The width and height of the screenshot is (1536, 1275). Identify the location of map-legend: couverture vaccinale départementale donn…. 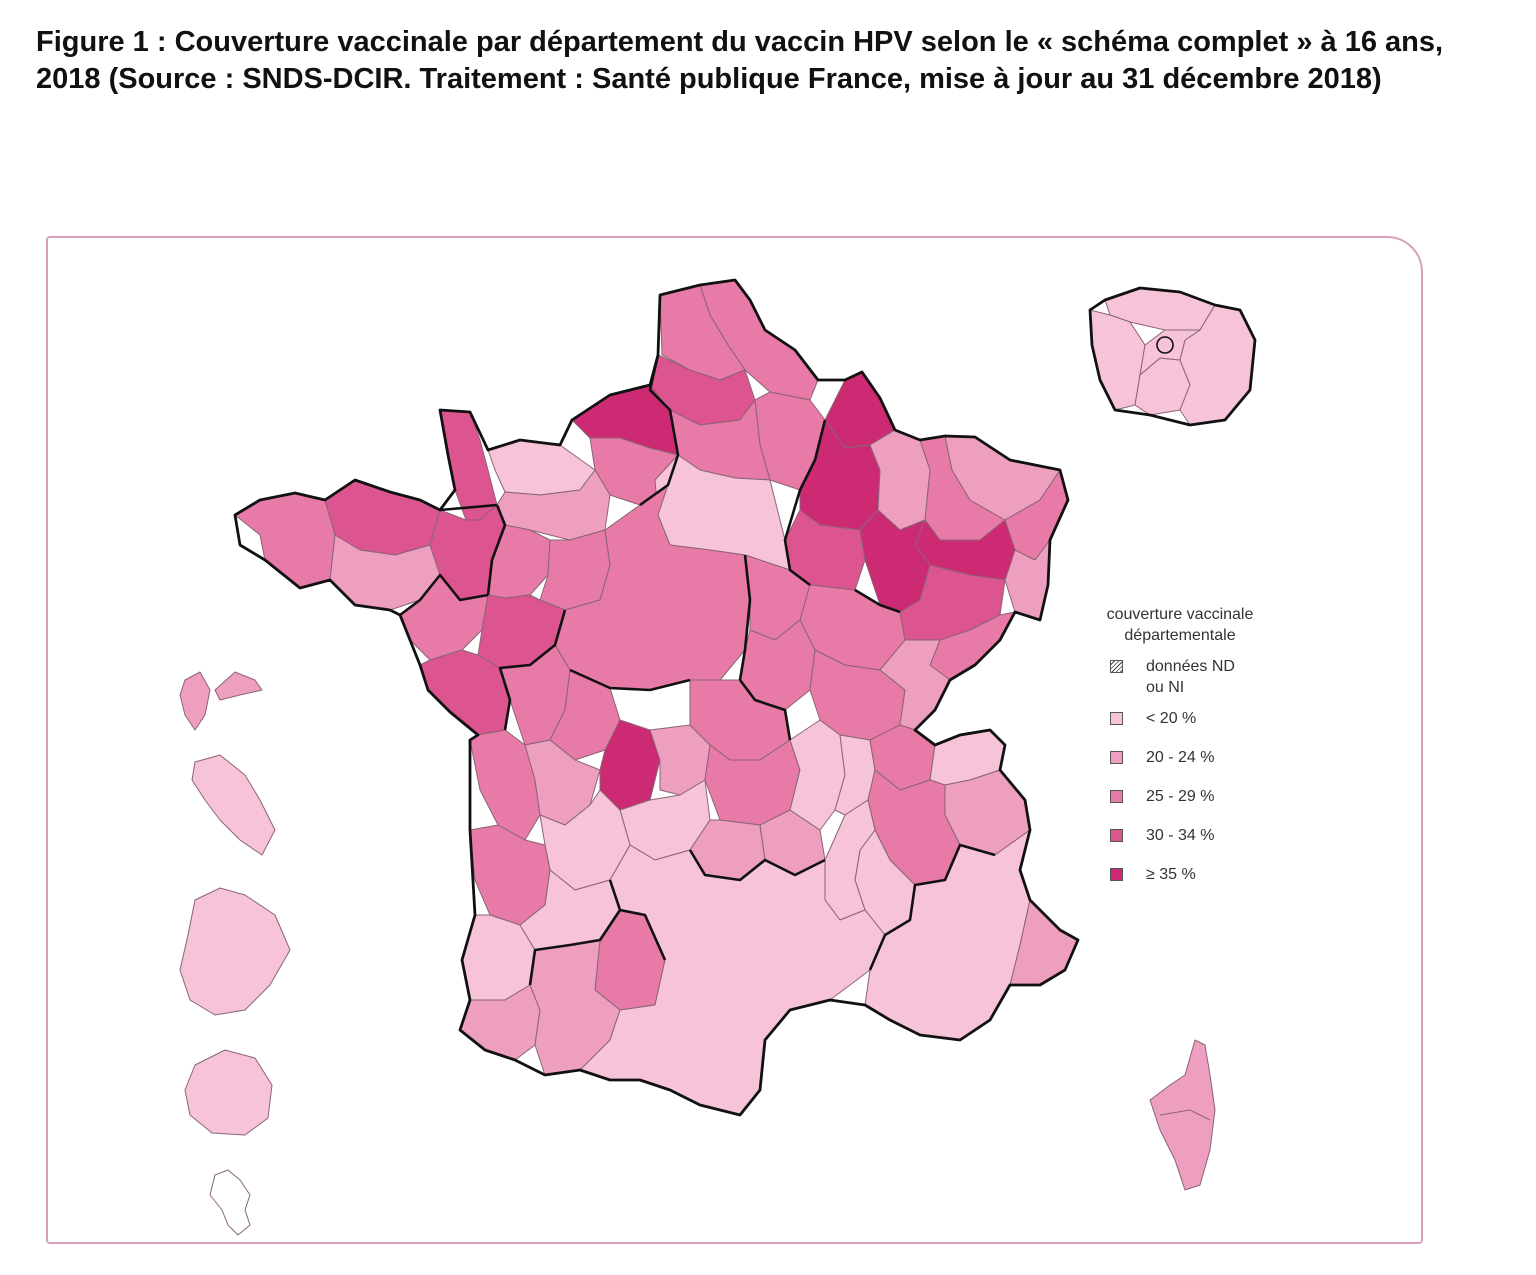
(1180, 753).